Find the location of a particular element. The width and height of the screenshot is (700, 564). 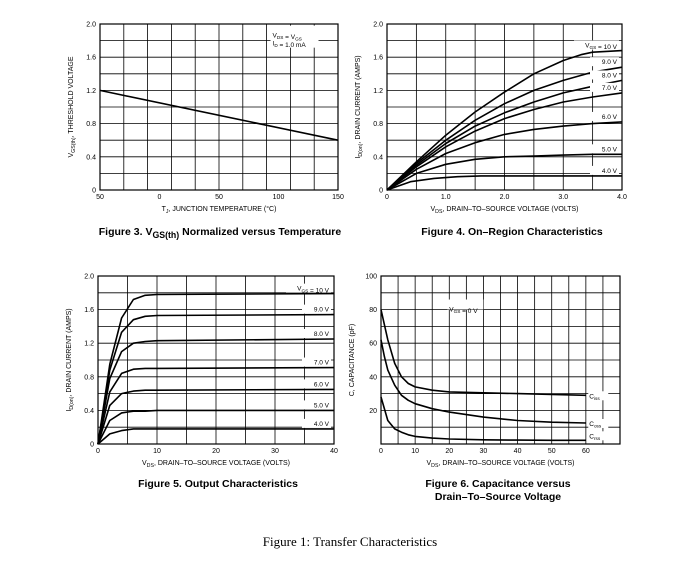

fig6-ytick-label: 40 is located at coordinates (373, 377).